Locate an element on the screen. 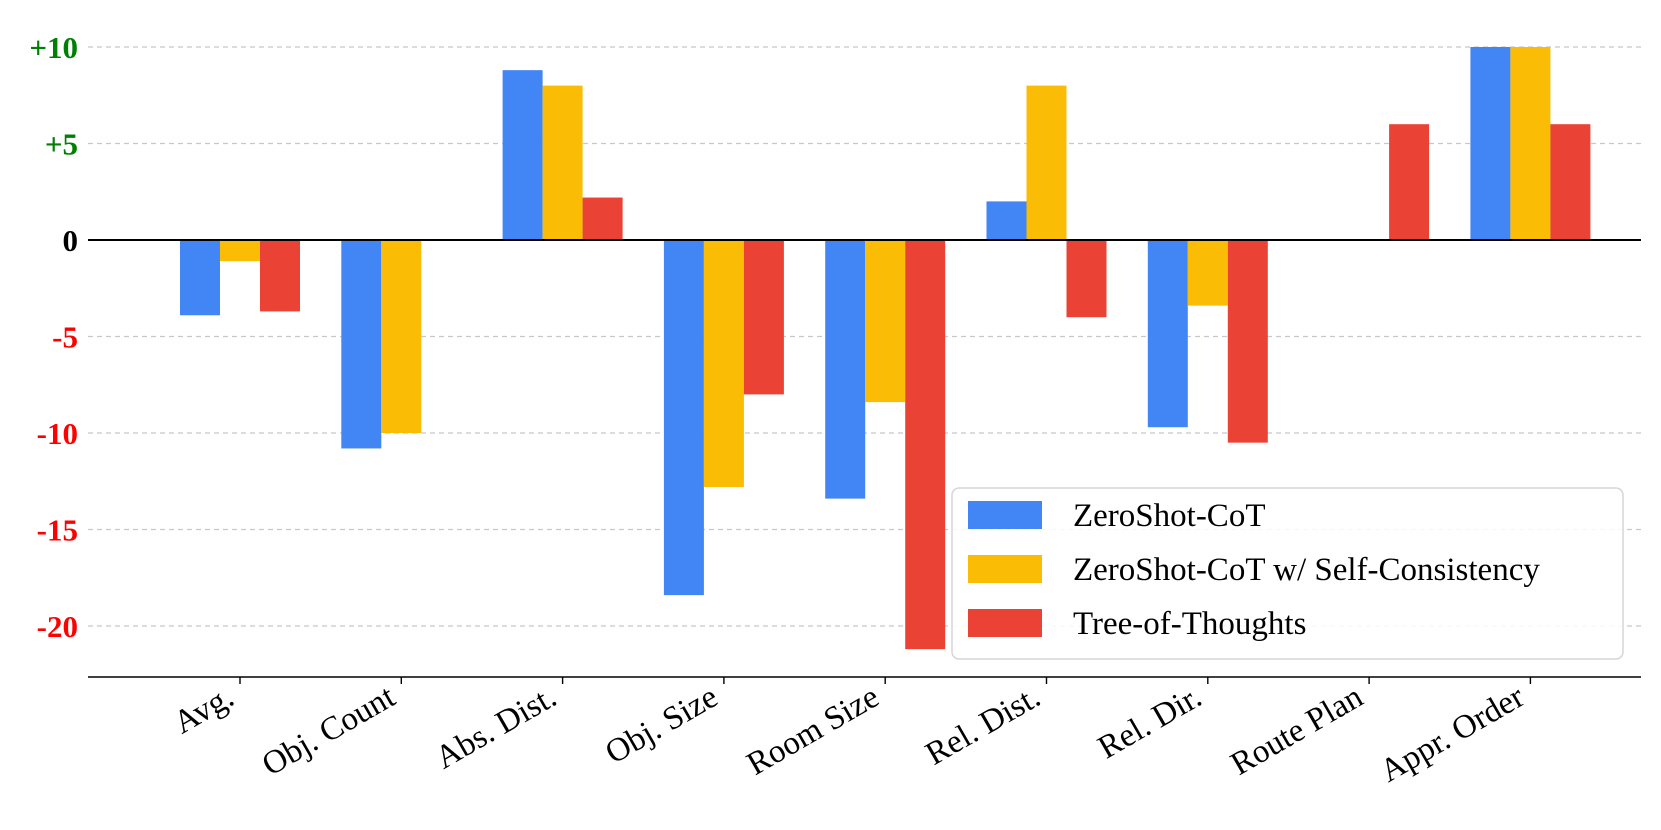  y-tick-label: +5 is located at coordinates (61, 144).